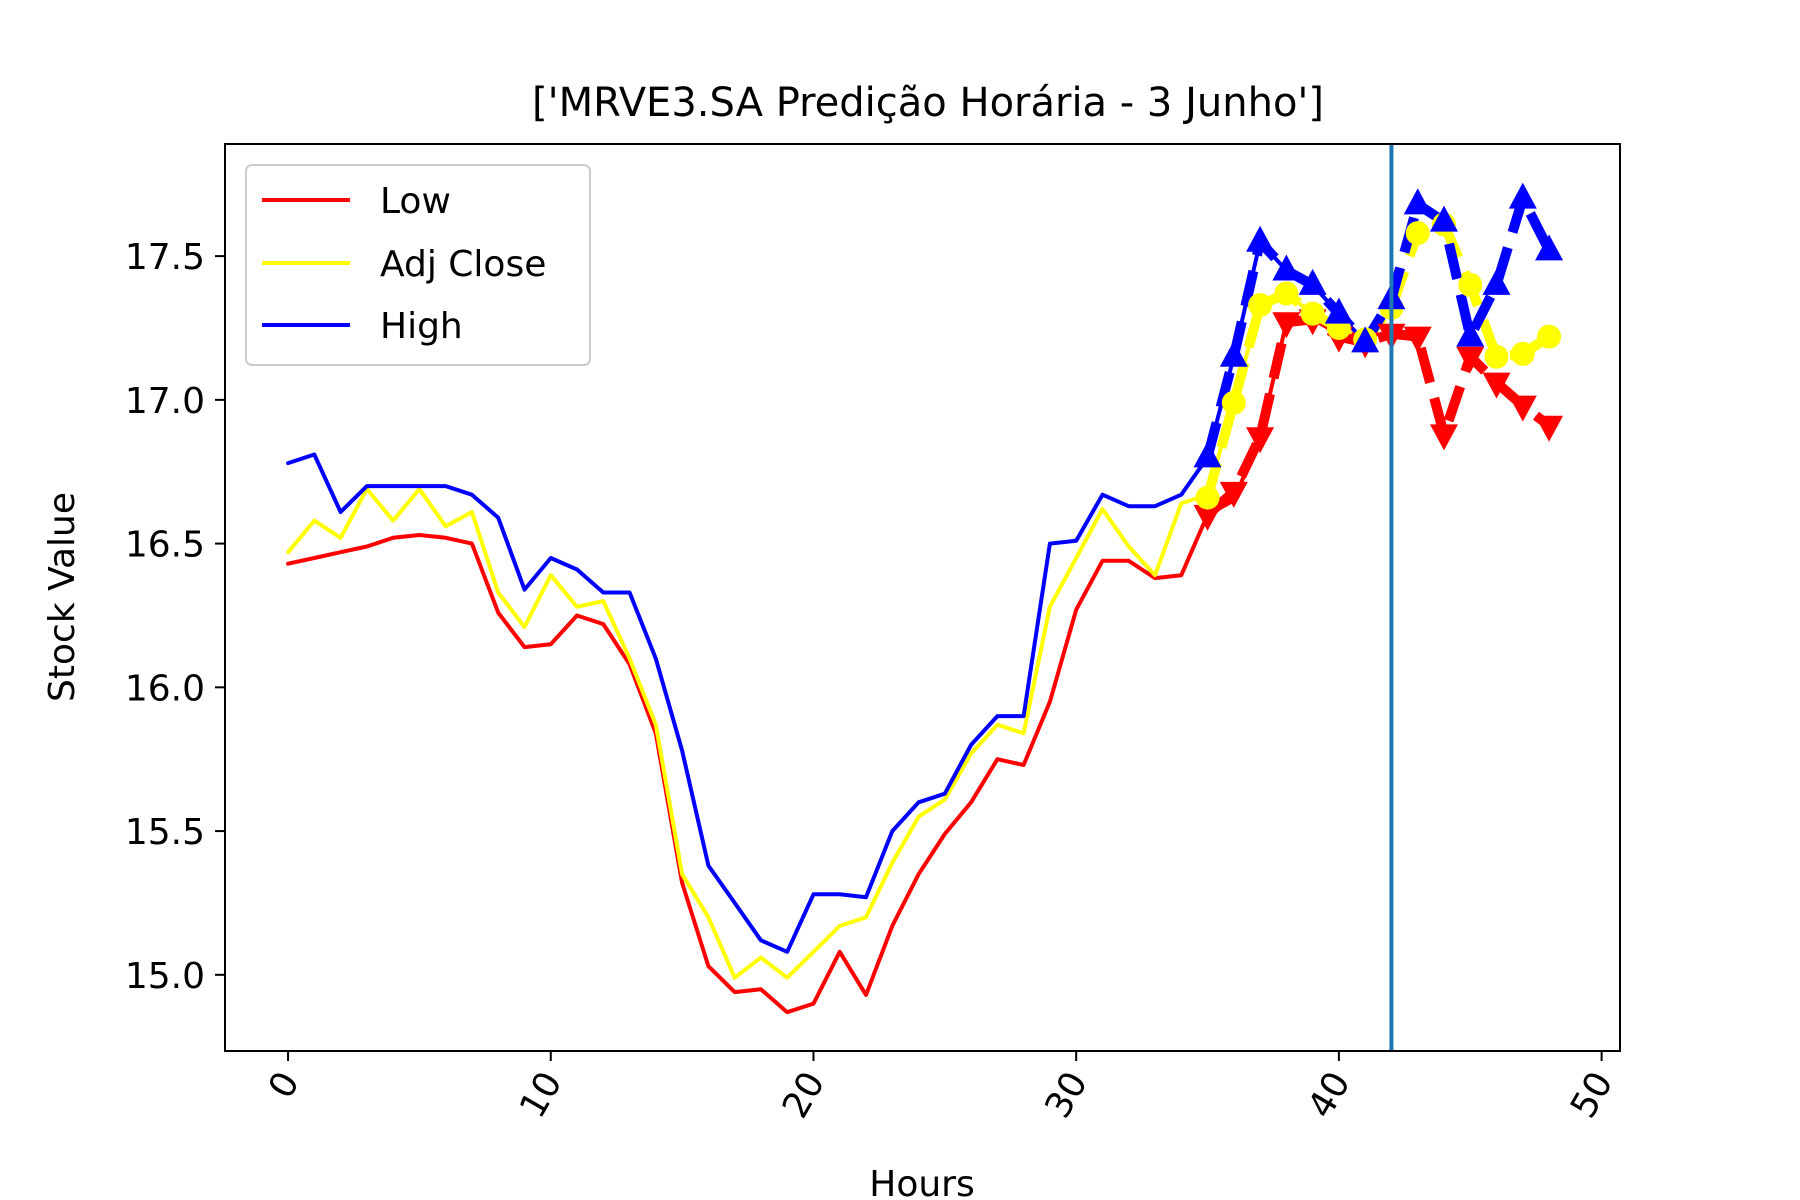  Describe the element at coordinates (1378, 416) in the screenshot. I see `forecast-triangle-down-series-line` at that location.